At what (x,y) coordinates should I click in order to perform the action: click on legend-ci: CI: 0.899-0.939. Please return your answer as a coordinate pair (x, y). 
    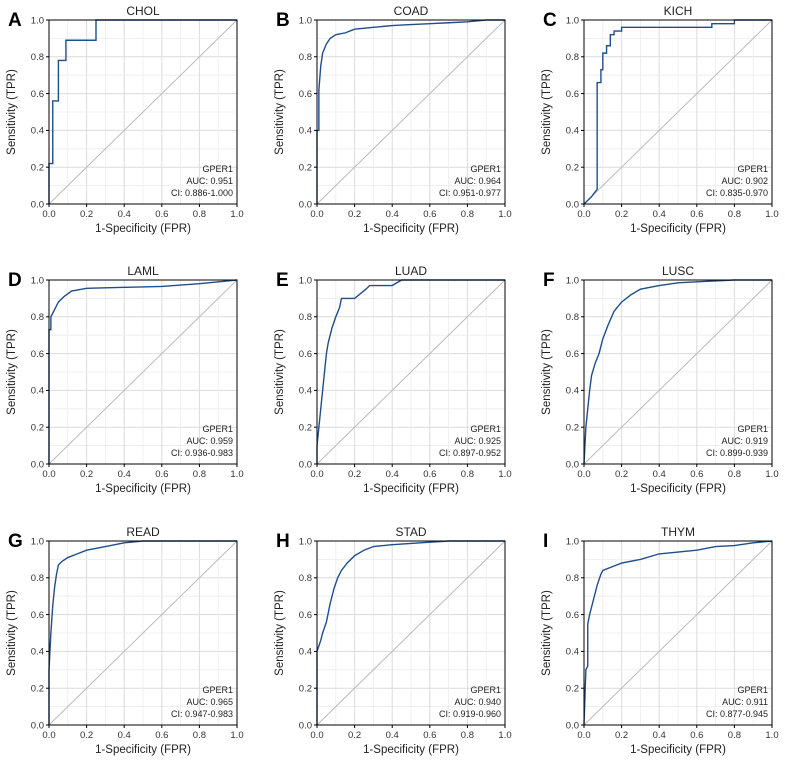
    Looking at the image, I should click on (737, 453).